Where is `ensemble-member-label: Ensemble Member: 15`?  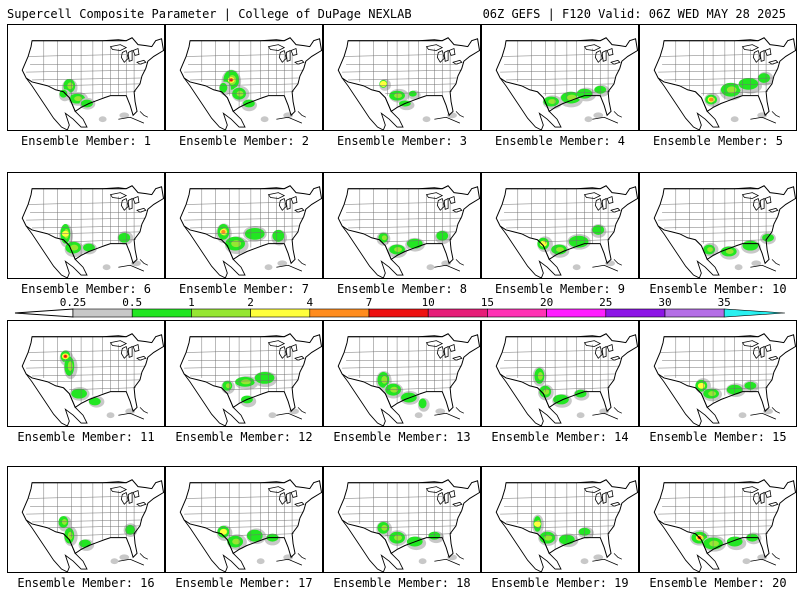
ensemble-member-label: Ensemble Member: 15 is located at coordinates (718, 437).